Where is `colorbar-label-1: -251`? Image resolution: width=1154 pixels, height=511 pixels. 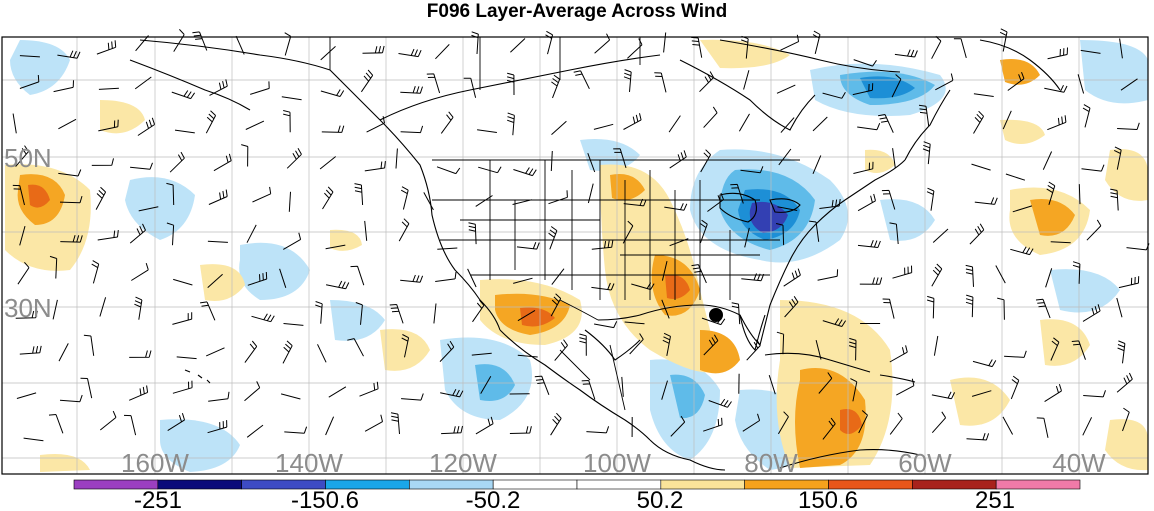
colorbar-label-1: -251 is located at coordinates (158, 499).